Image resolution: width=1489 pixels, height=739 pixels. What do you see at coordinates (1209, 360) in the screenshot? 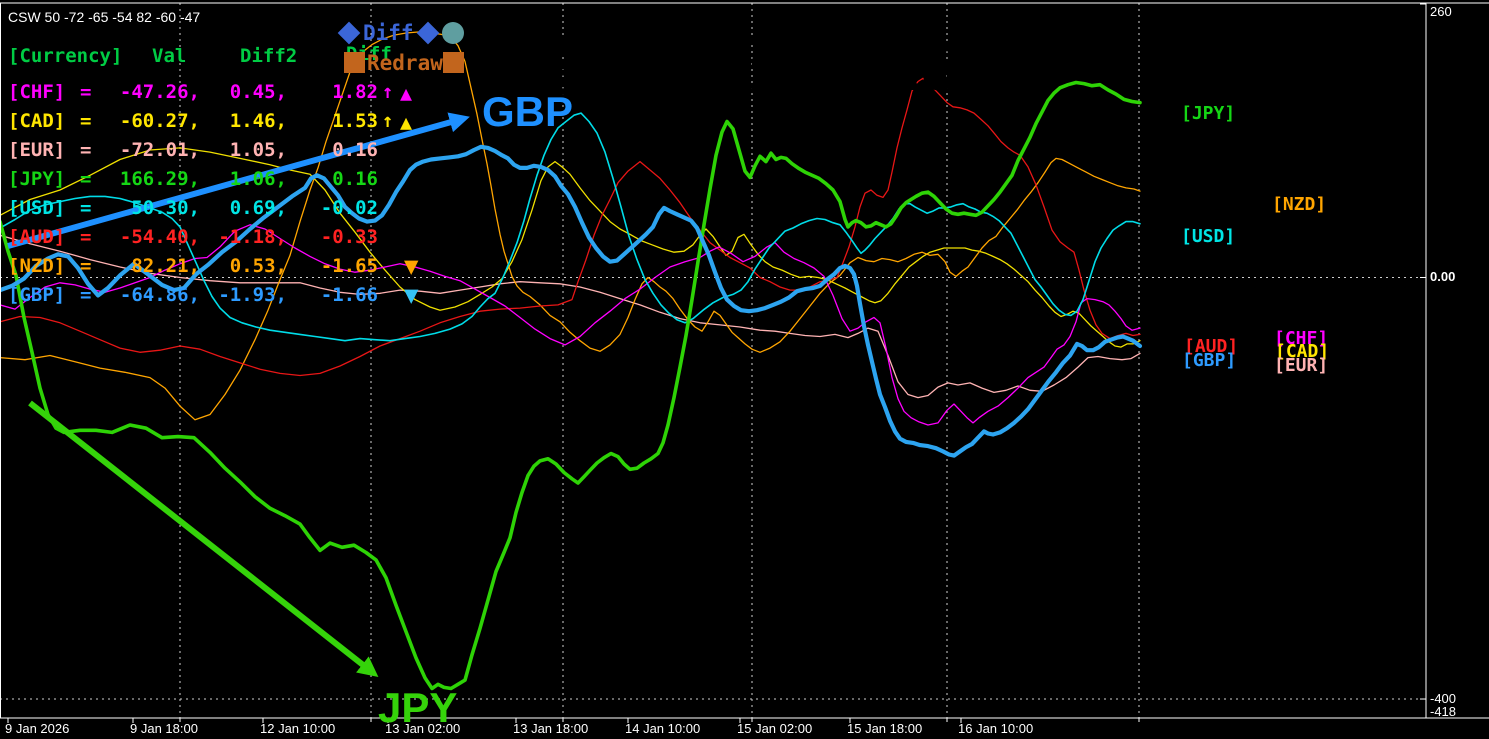
I see `right-label-gbp: [GBP]` at bounding box center [1209, 360].